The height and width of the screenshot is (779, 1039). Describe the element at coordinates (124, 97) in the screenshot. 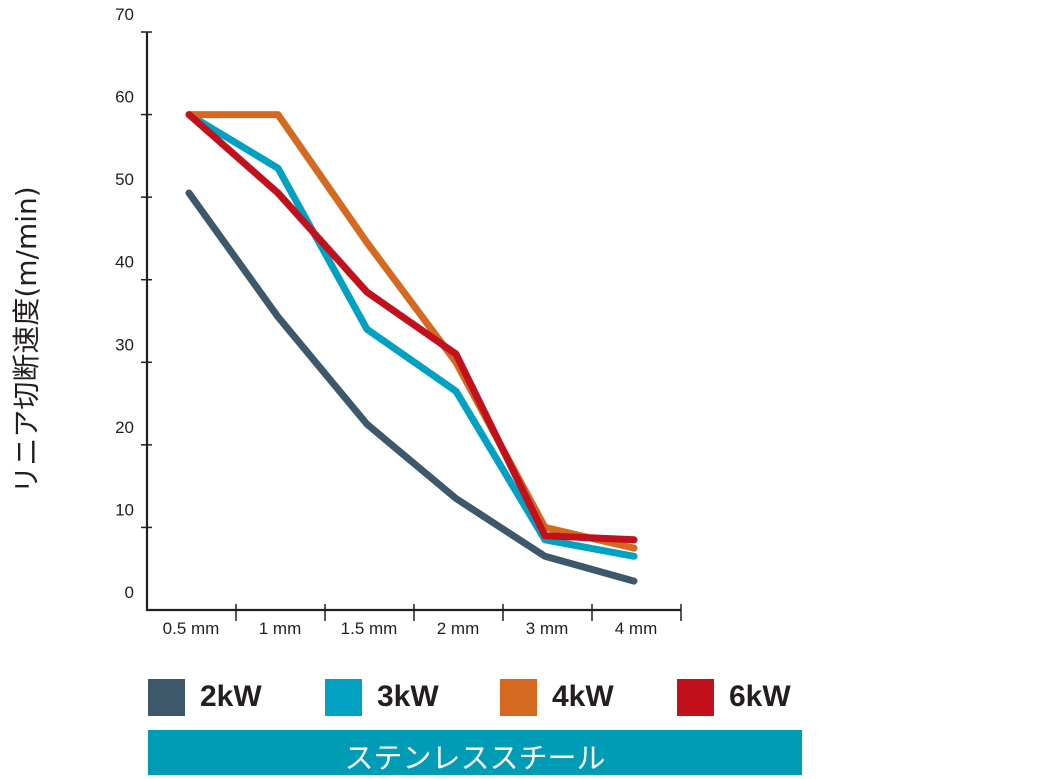

I see `y-tick-label: 60` at that location.